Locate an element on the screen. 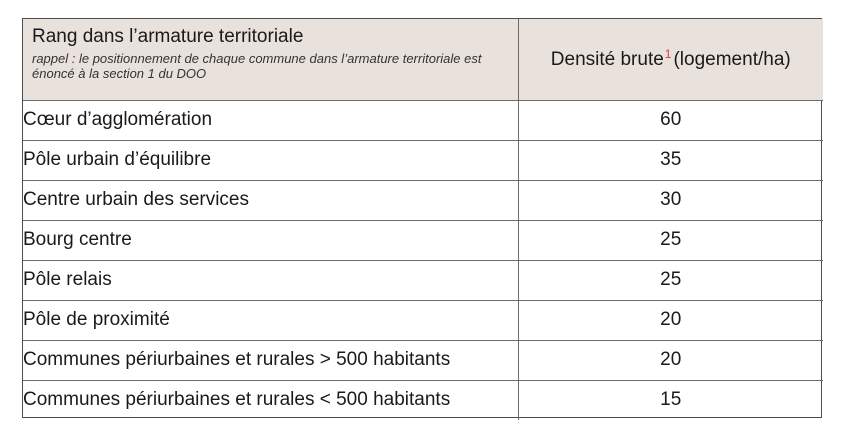 The width and height of the screenshot is (845, 437). density-column-header: Densité brute1 (logement/ha) is located at coordinates (670, 60).